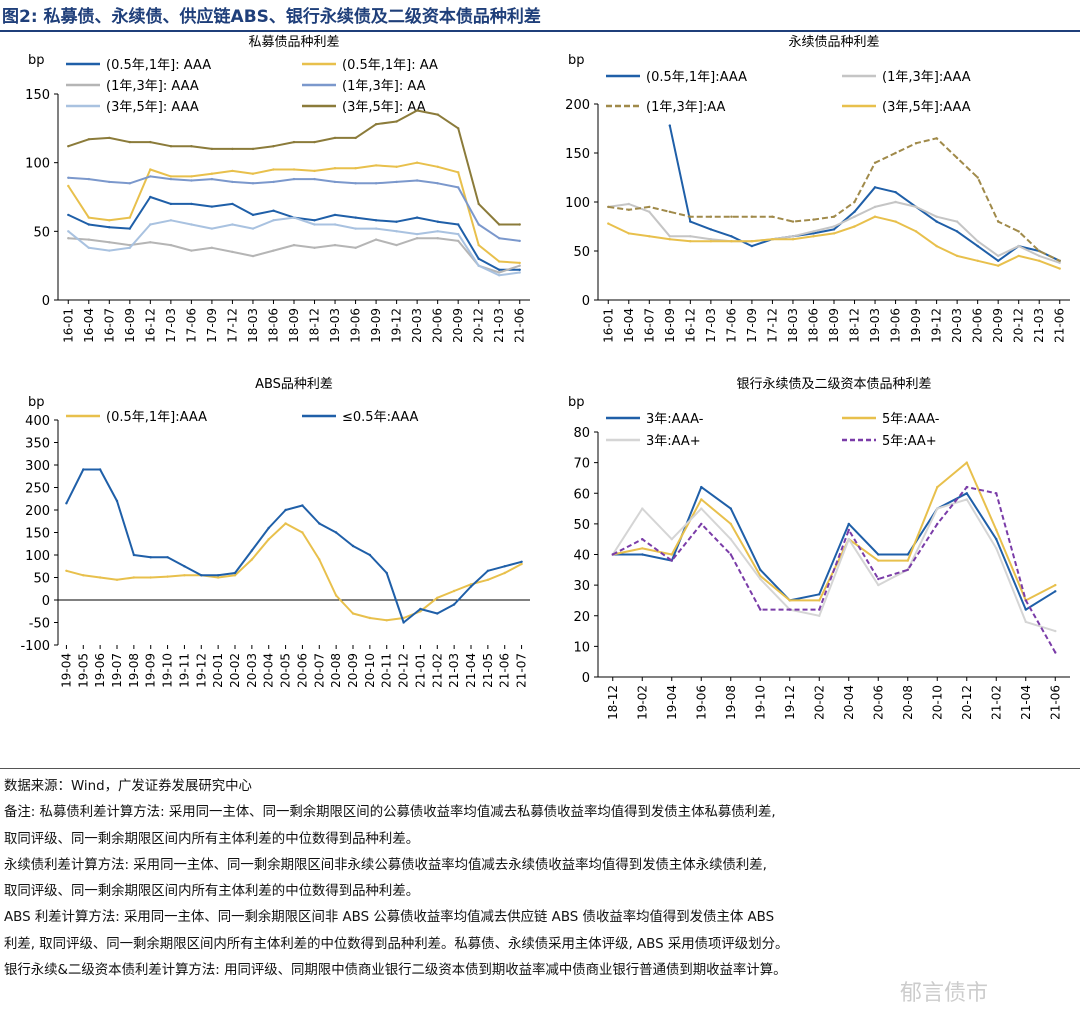 Image resolution: width=1080 pixels, height=1034 pixels. Describe the element at coordinates (89, 325) in the screenshot. I see `x-tick-label: 16-04` at that location.